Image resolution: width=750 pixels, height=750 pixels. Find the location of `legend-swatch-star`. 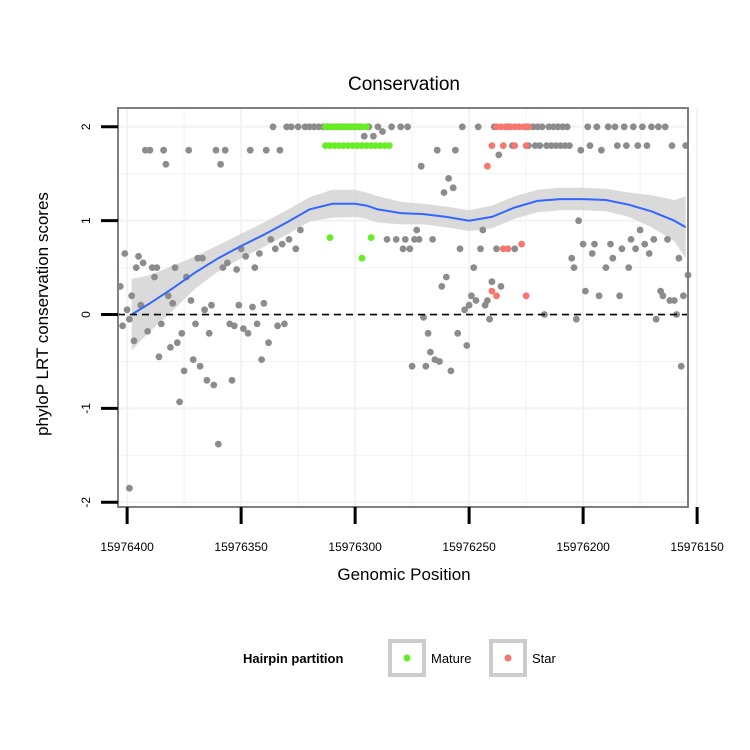

legend-swatch-star is located at coordinates (508, 658).